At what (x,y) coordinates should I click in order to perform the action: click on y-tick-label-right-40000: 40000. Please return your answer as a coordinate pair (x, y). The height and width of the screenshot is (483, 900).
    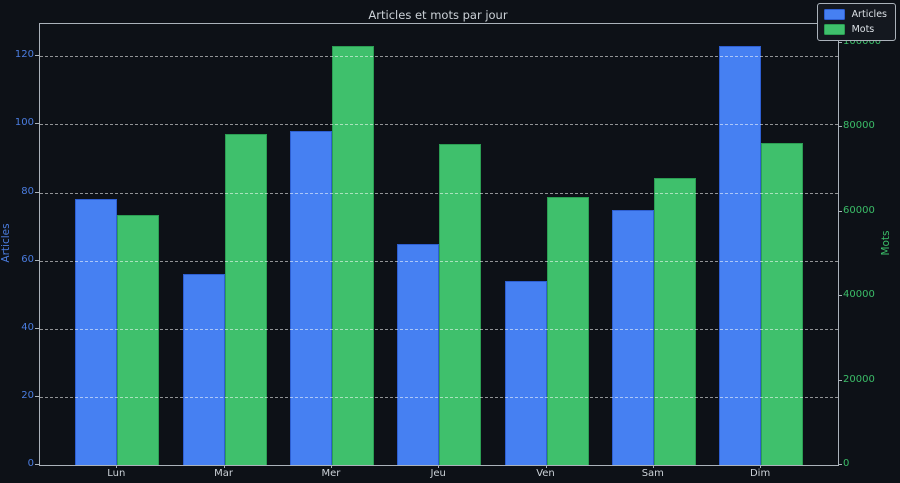
    Looking at the image, I should click on (859, 295).